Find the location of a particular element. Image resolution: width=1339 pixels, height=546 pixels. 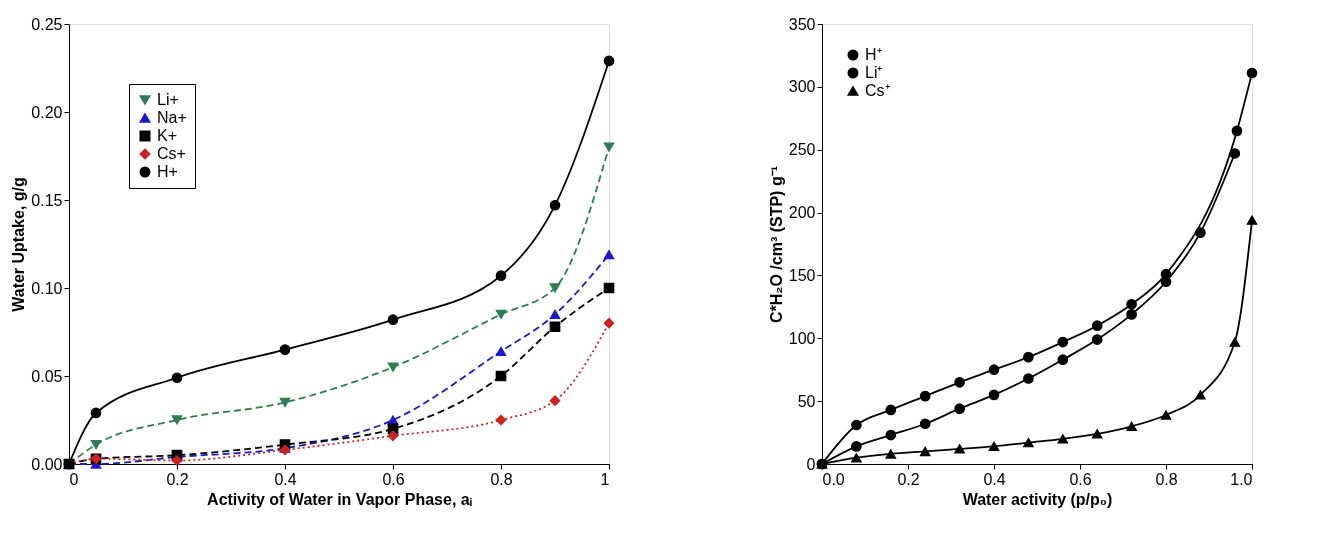

y-tick-label: 250 is located at coordinates (802, 150).